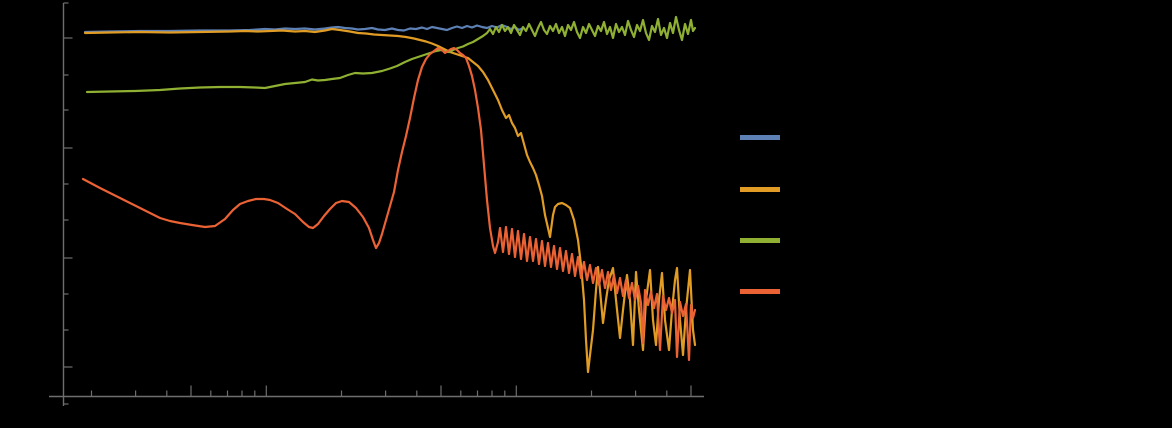 This screenshot has width=1172, height=428. Describe the element at coordinates (304, 28) in the screenshot. I see `series-line-series-1-blue` at that location.